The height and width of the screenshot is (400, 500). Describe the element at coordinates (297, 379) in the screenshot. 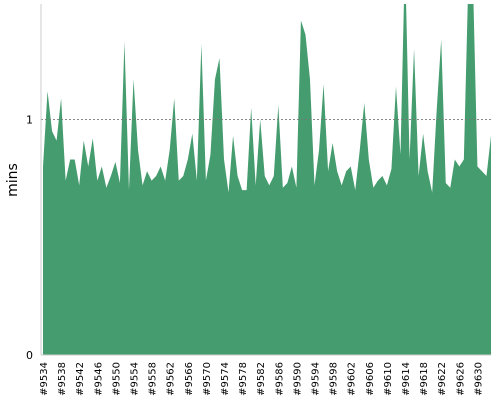

I see `x-tick-label: #9590` at that location.